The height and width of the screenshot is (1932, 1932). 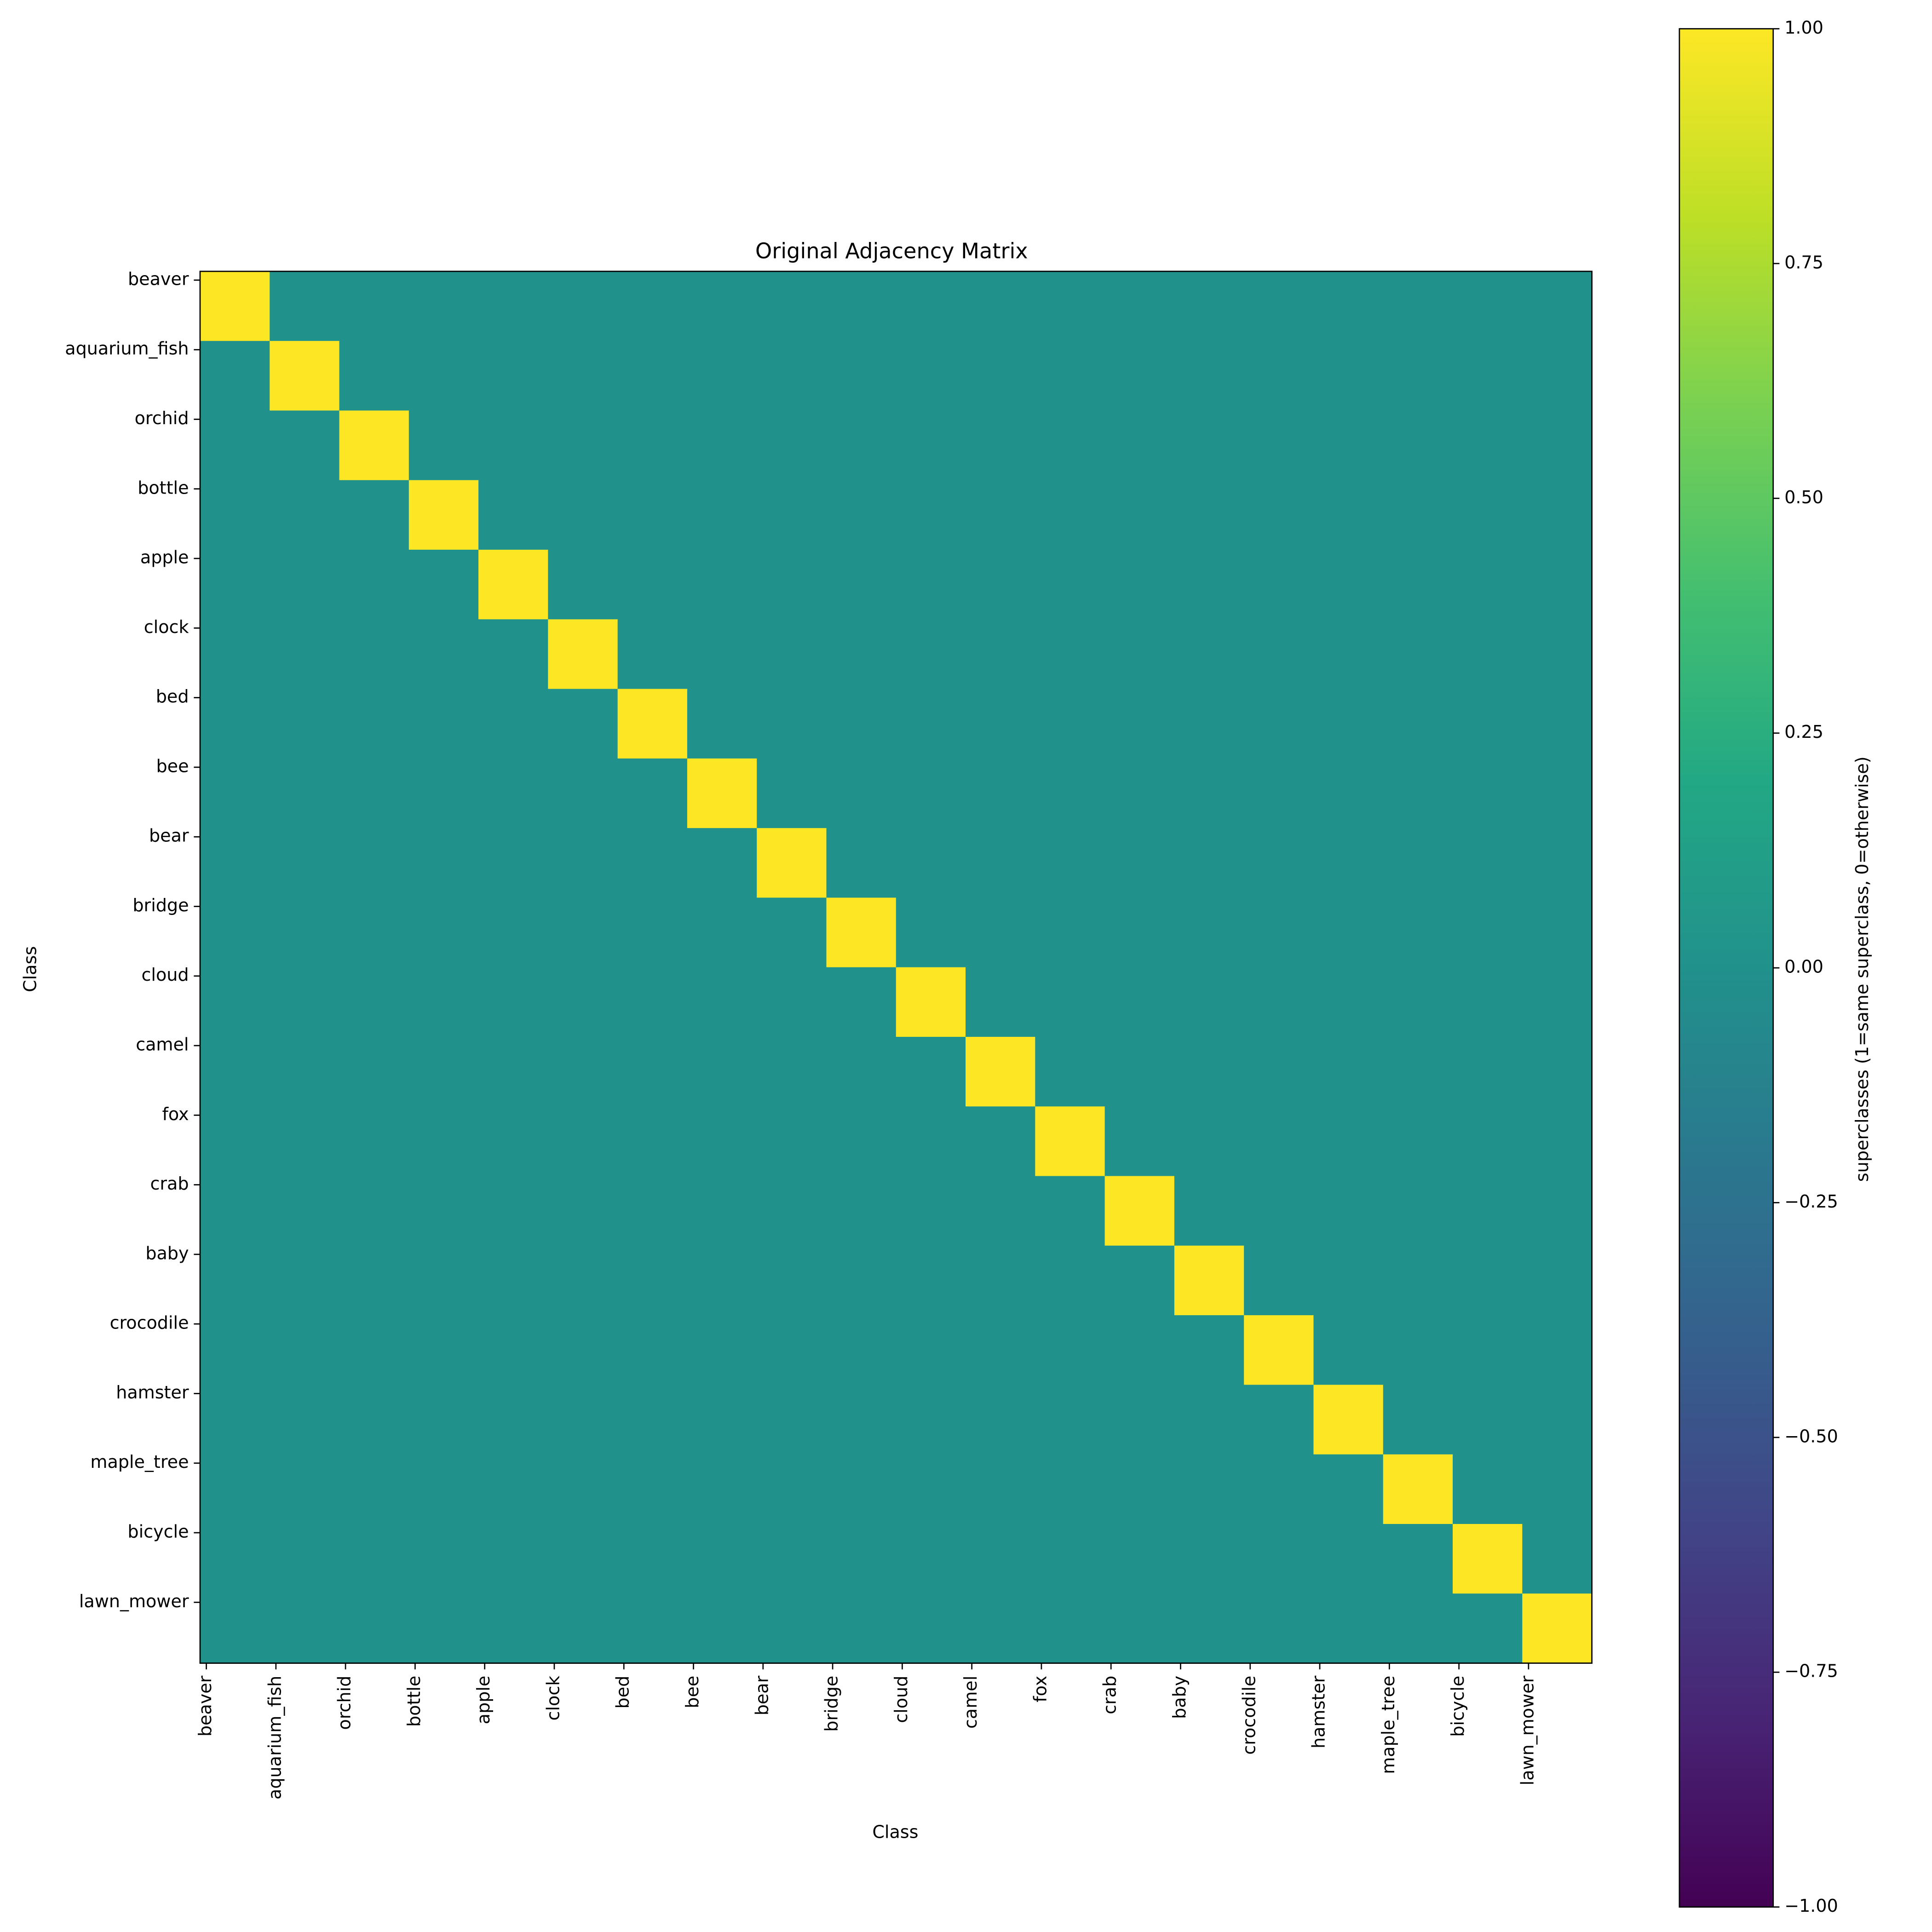 I want to click on x-tick-label: fox, so click(x=1040, y=1689).